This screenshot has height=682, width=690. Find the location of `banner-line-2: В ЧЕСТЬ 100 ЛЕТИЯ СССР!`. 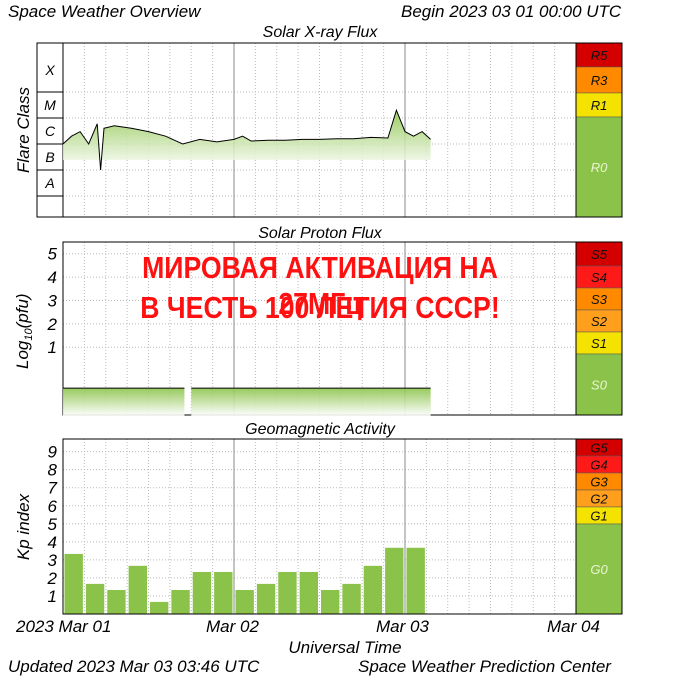

banner-line-2: В ЧЕСТЬ 100 ЛЕТИЯ СССР! is located at coordinates (320, 307).